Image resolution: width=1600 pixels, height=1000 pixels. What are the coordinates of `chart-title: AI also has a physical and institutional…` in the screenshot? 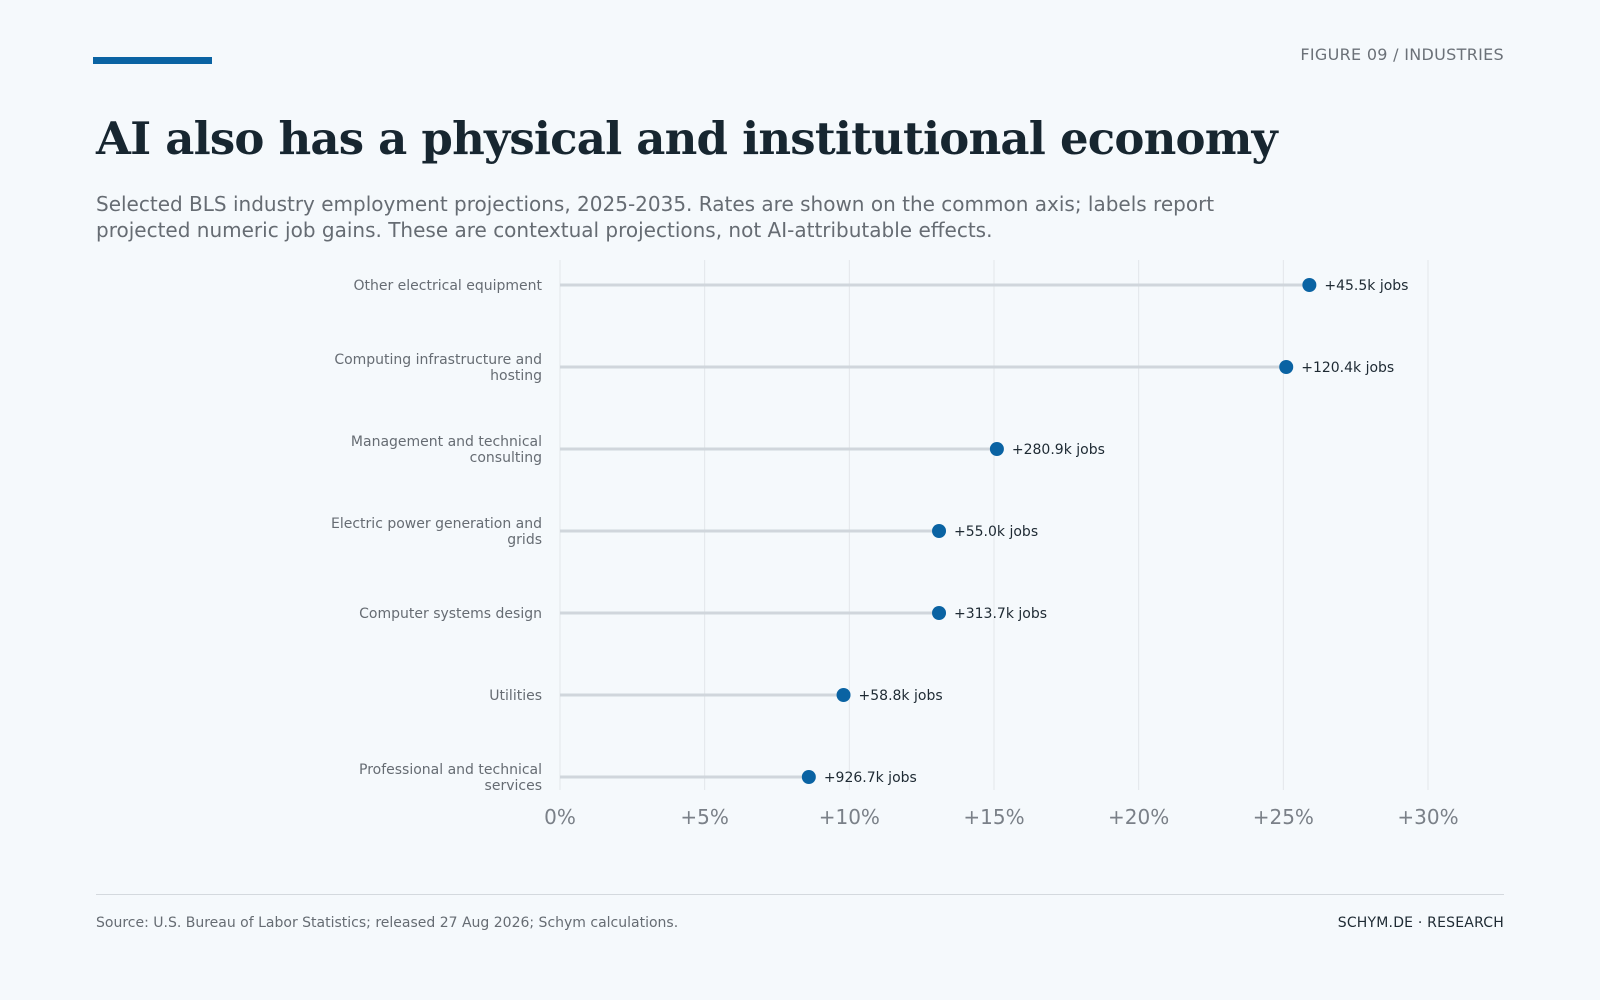 It's located at (687, 138).